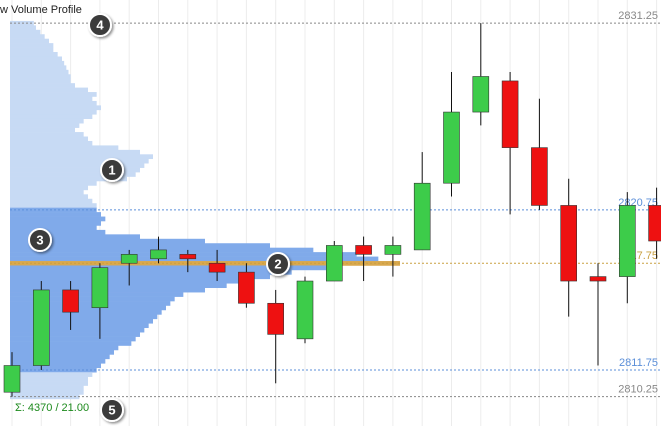 This screenshot has width=661, height=426. Describe the element at coordinates (638, 16) in the screenshot. I see `y-tick-label: 2831.25` at that location.